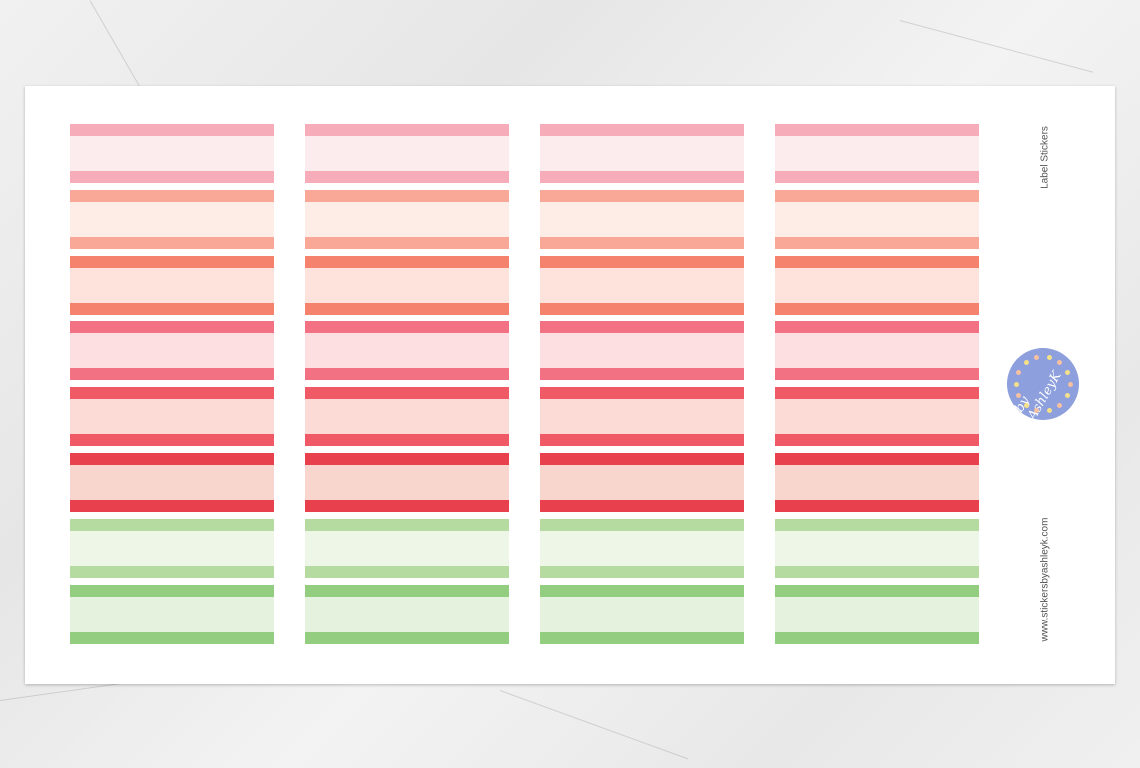  I want to click on sheet-title: Label Stickers, so click(1045, 157).